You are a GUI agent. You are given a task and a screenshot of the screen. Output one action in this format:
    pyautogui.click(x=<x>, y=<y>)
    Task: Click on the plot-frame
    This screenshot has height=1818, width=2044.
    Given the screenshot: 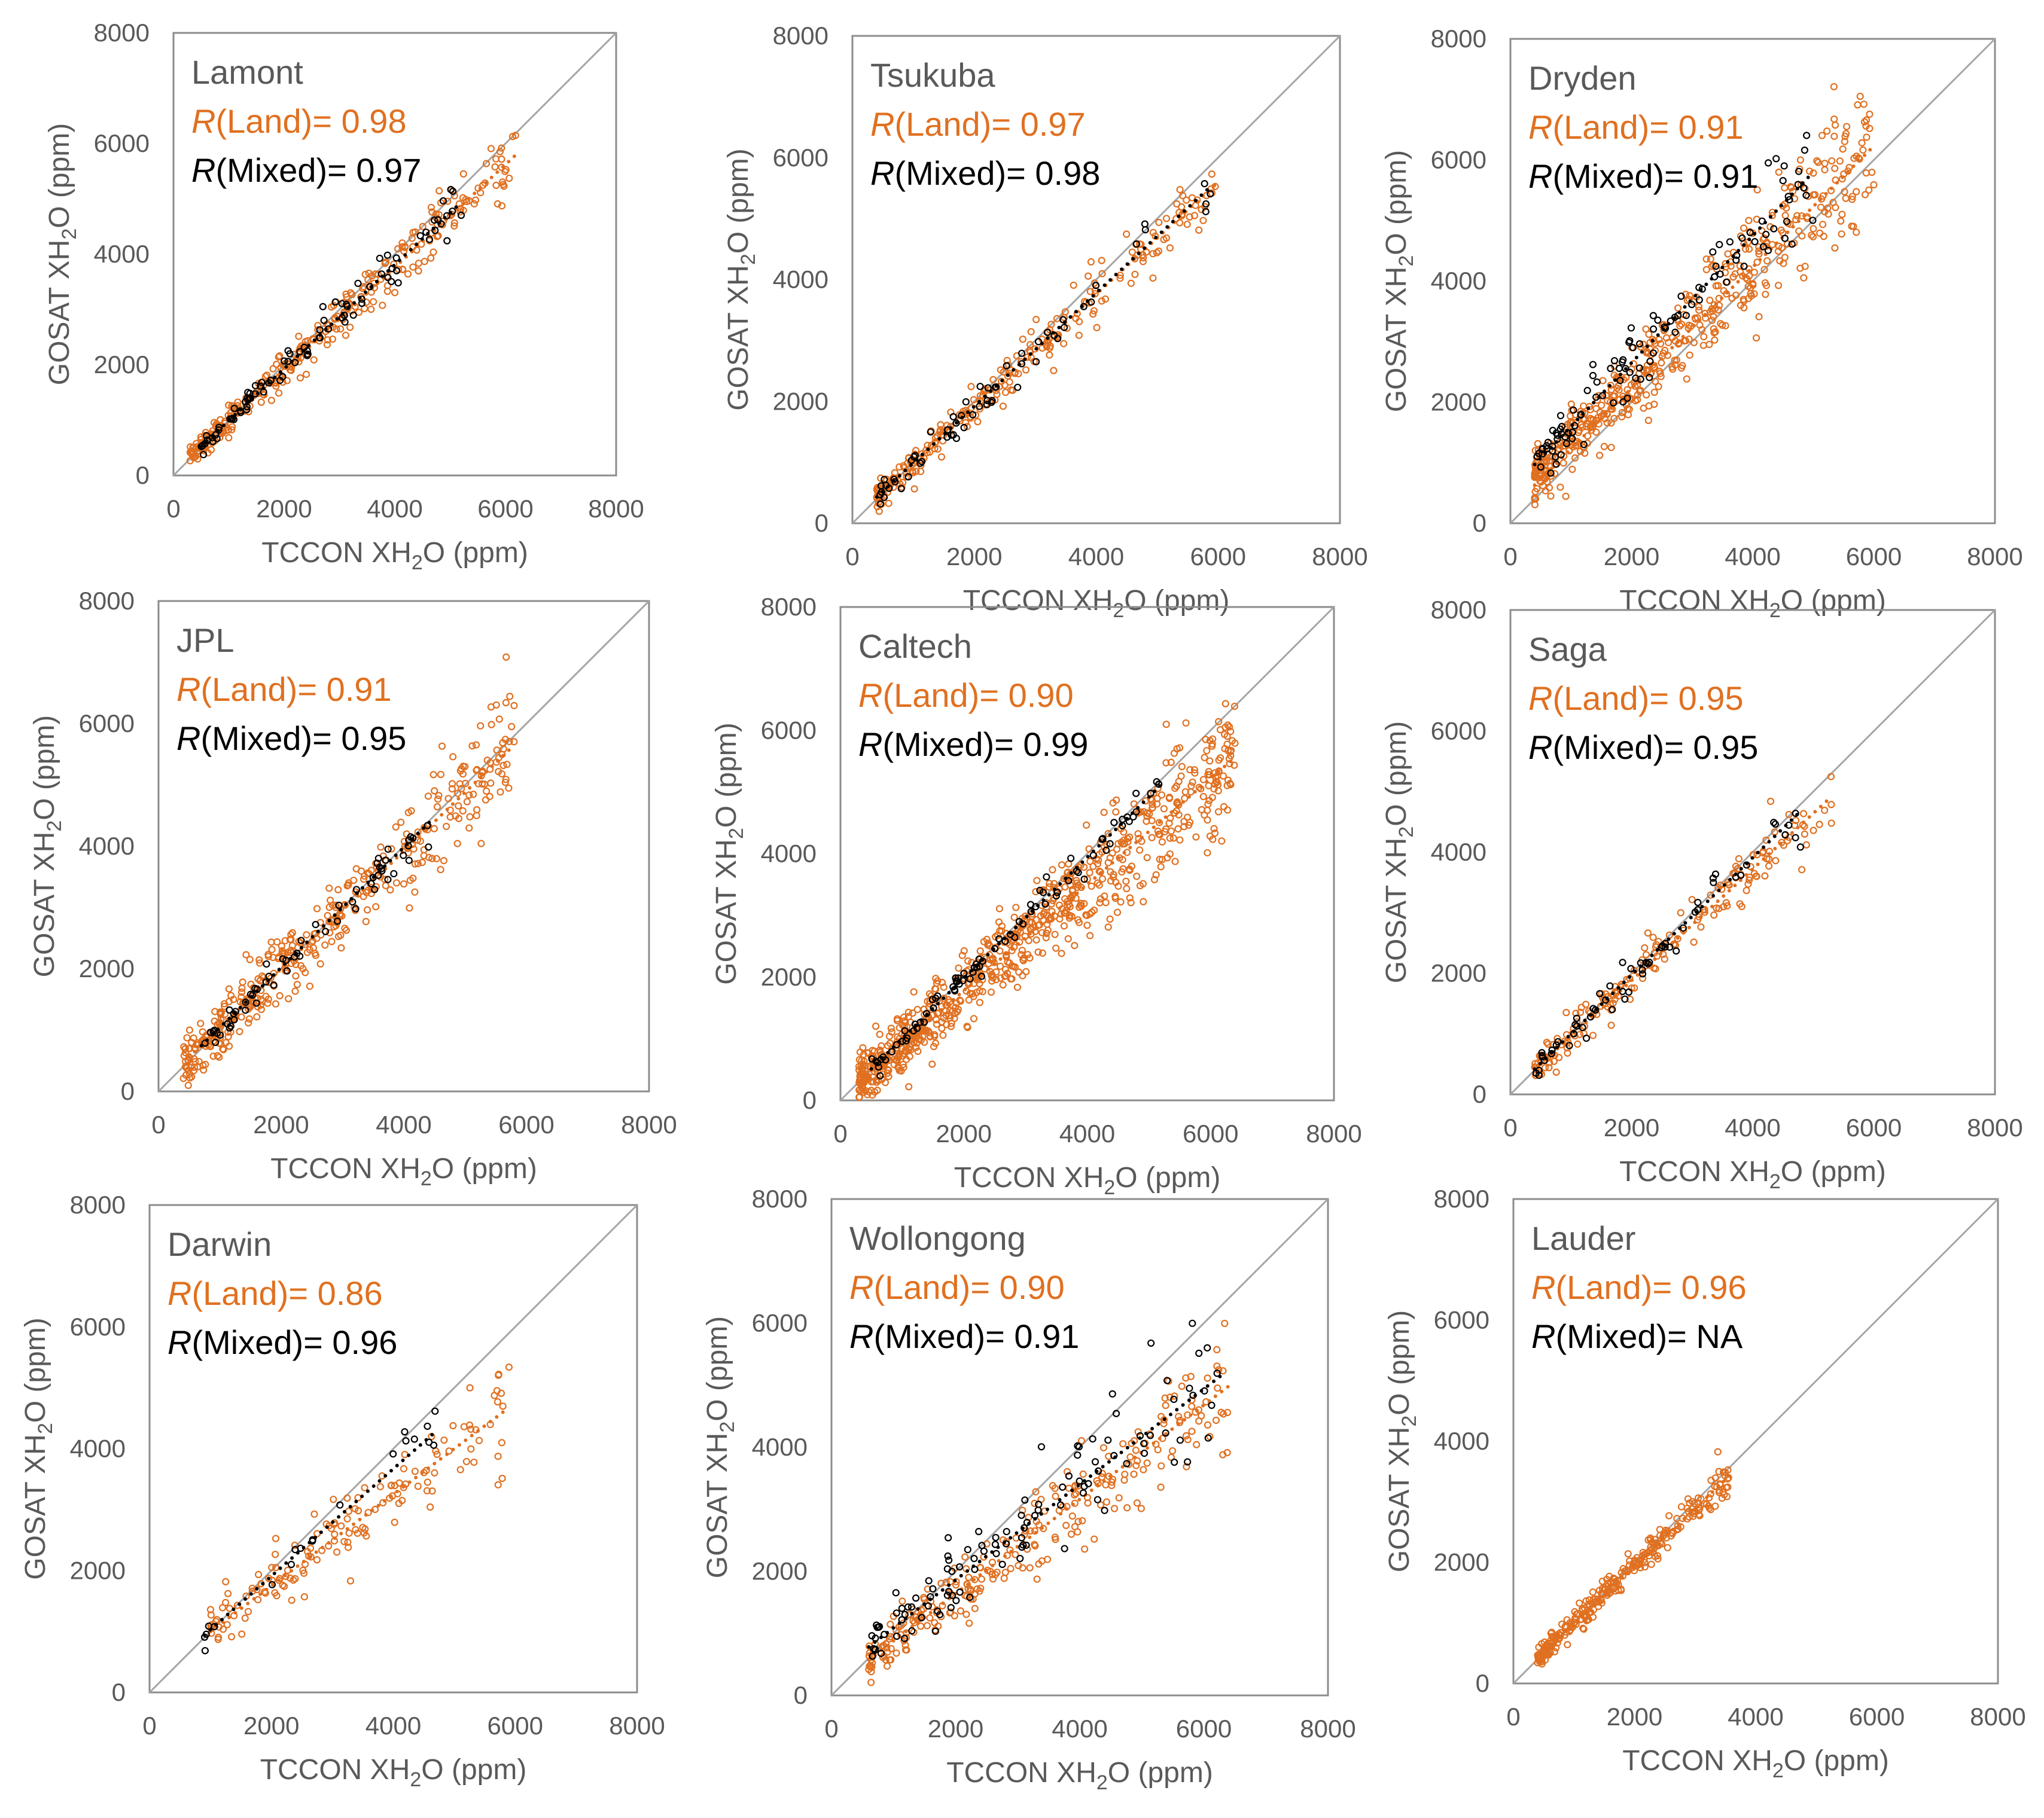 What is the action you would take?
    pyautogui.click(x=1755, y=1441)
    